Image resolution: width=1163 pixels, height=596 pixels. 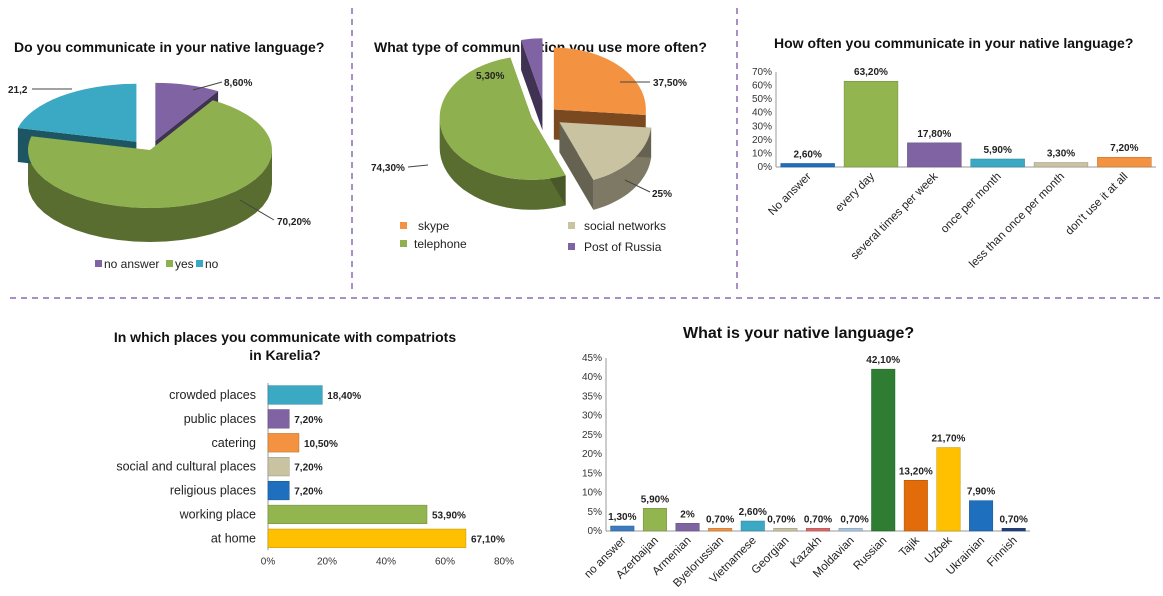 What do you see at coordinates (762, 153) in the screenshot?
I see `y-tick-label: 10%` at bounding box center [762, 153].